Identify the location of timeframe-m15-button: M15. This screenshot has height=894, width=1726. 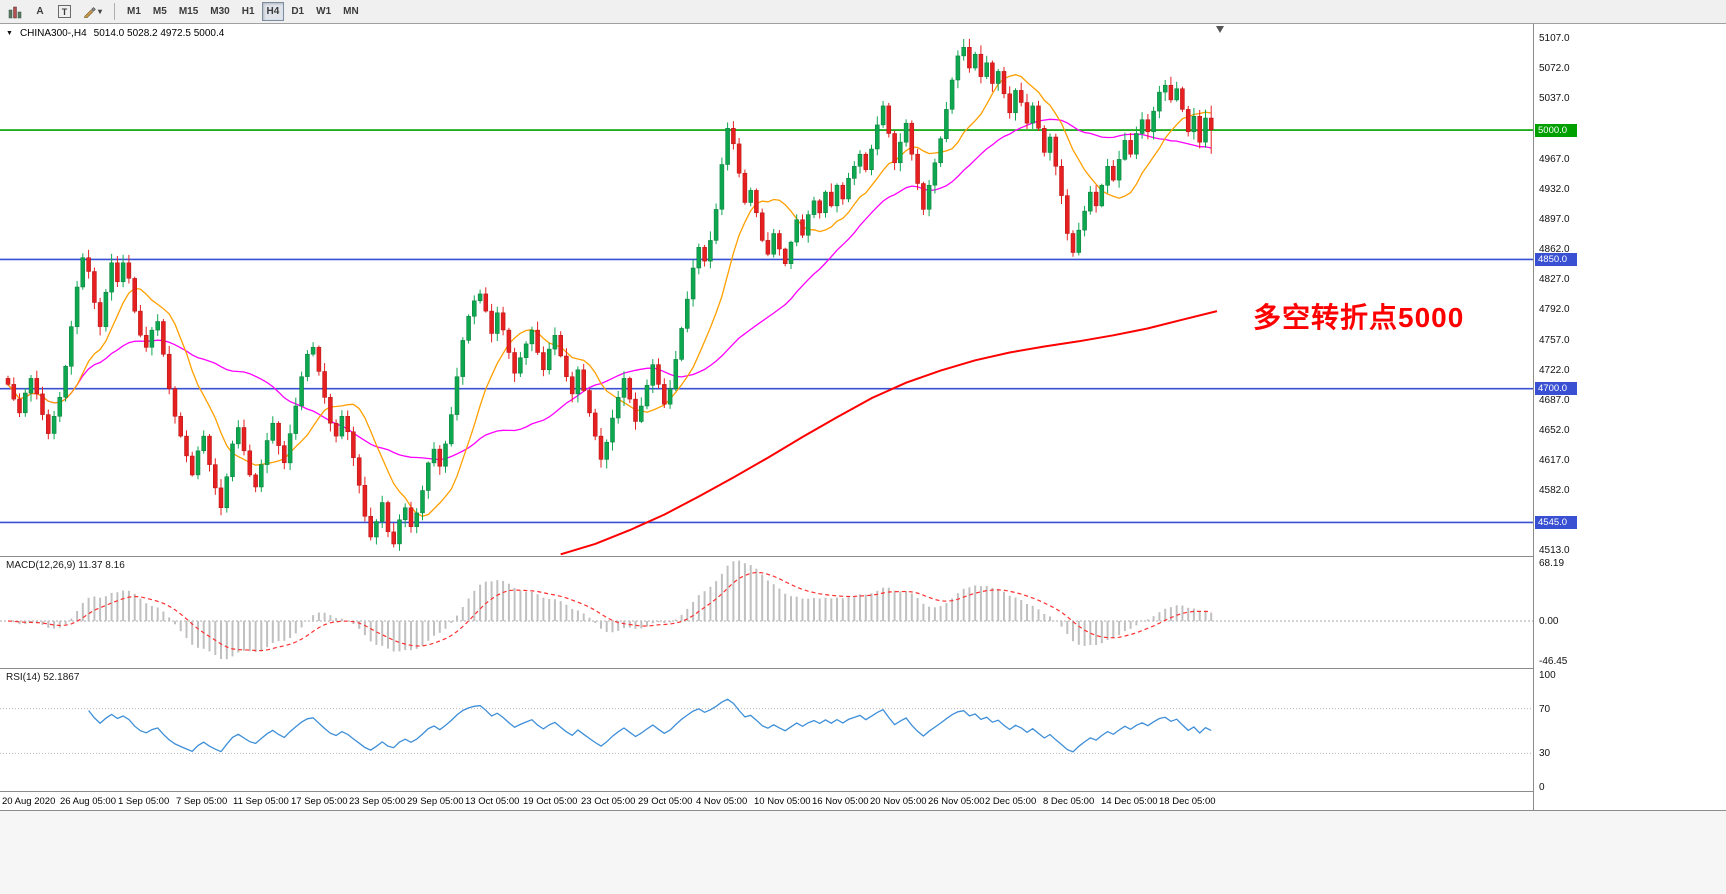
(188, 11).